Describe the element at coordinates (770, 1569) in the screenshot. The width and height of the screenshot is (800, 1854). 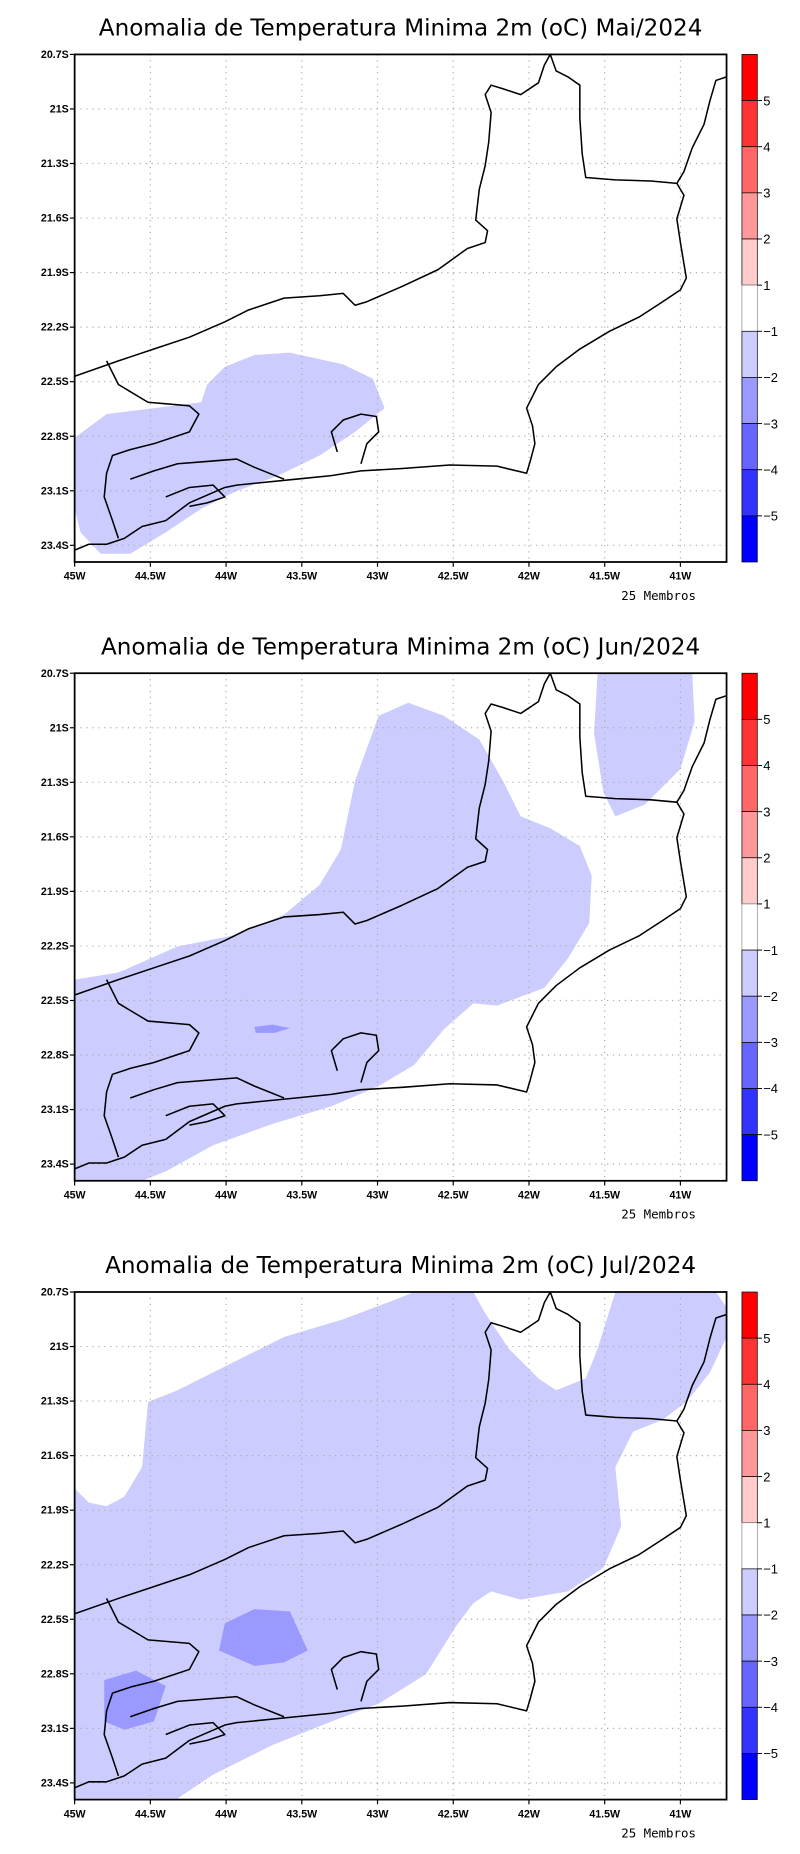
I see `colorbar-label: −1` at that location.